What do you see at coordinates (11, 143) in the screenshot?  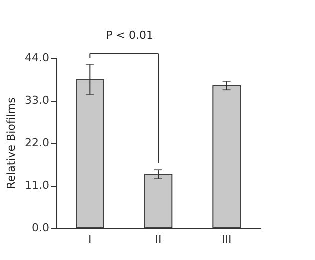 I see `y-axis-title: Relative Biofilms` at bounding box center [11, 143].